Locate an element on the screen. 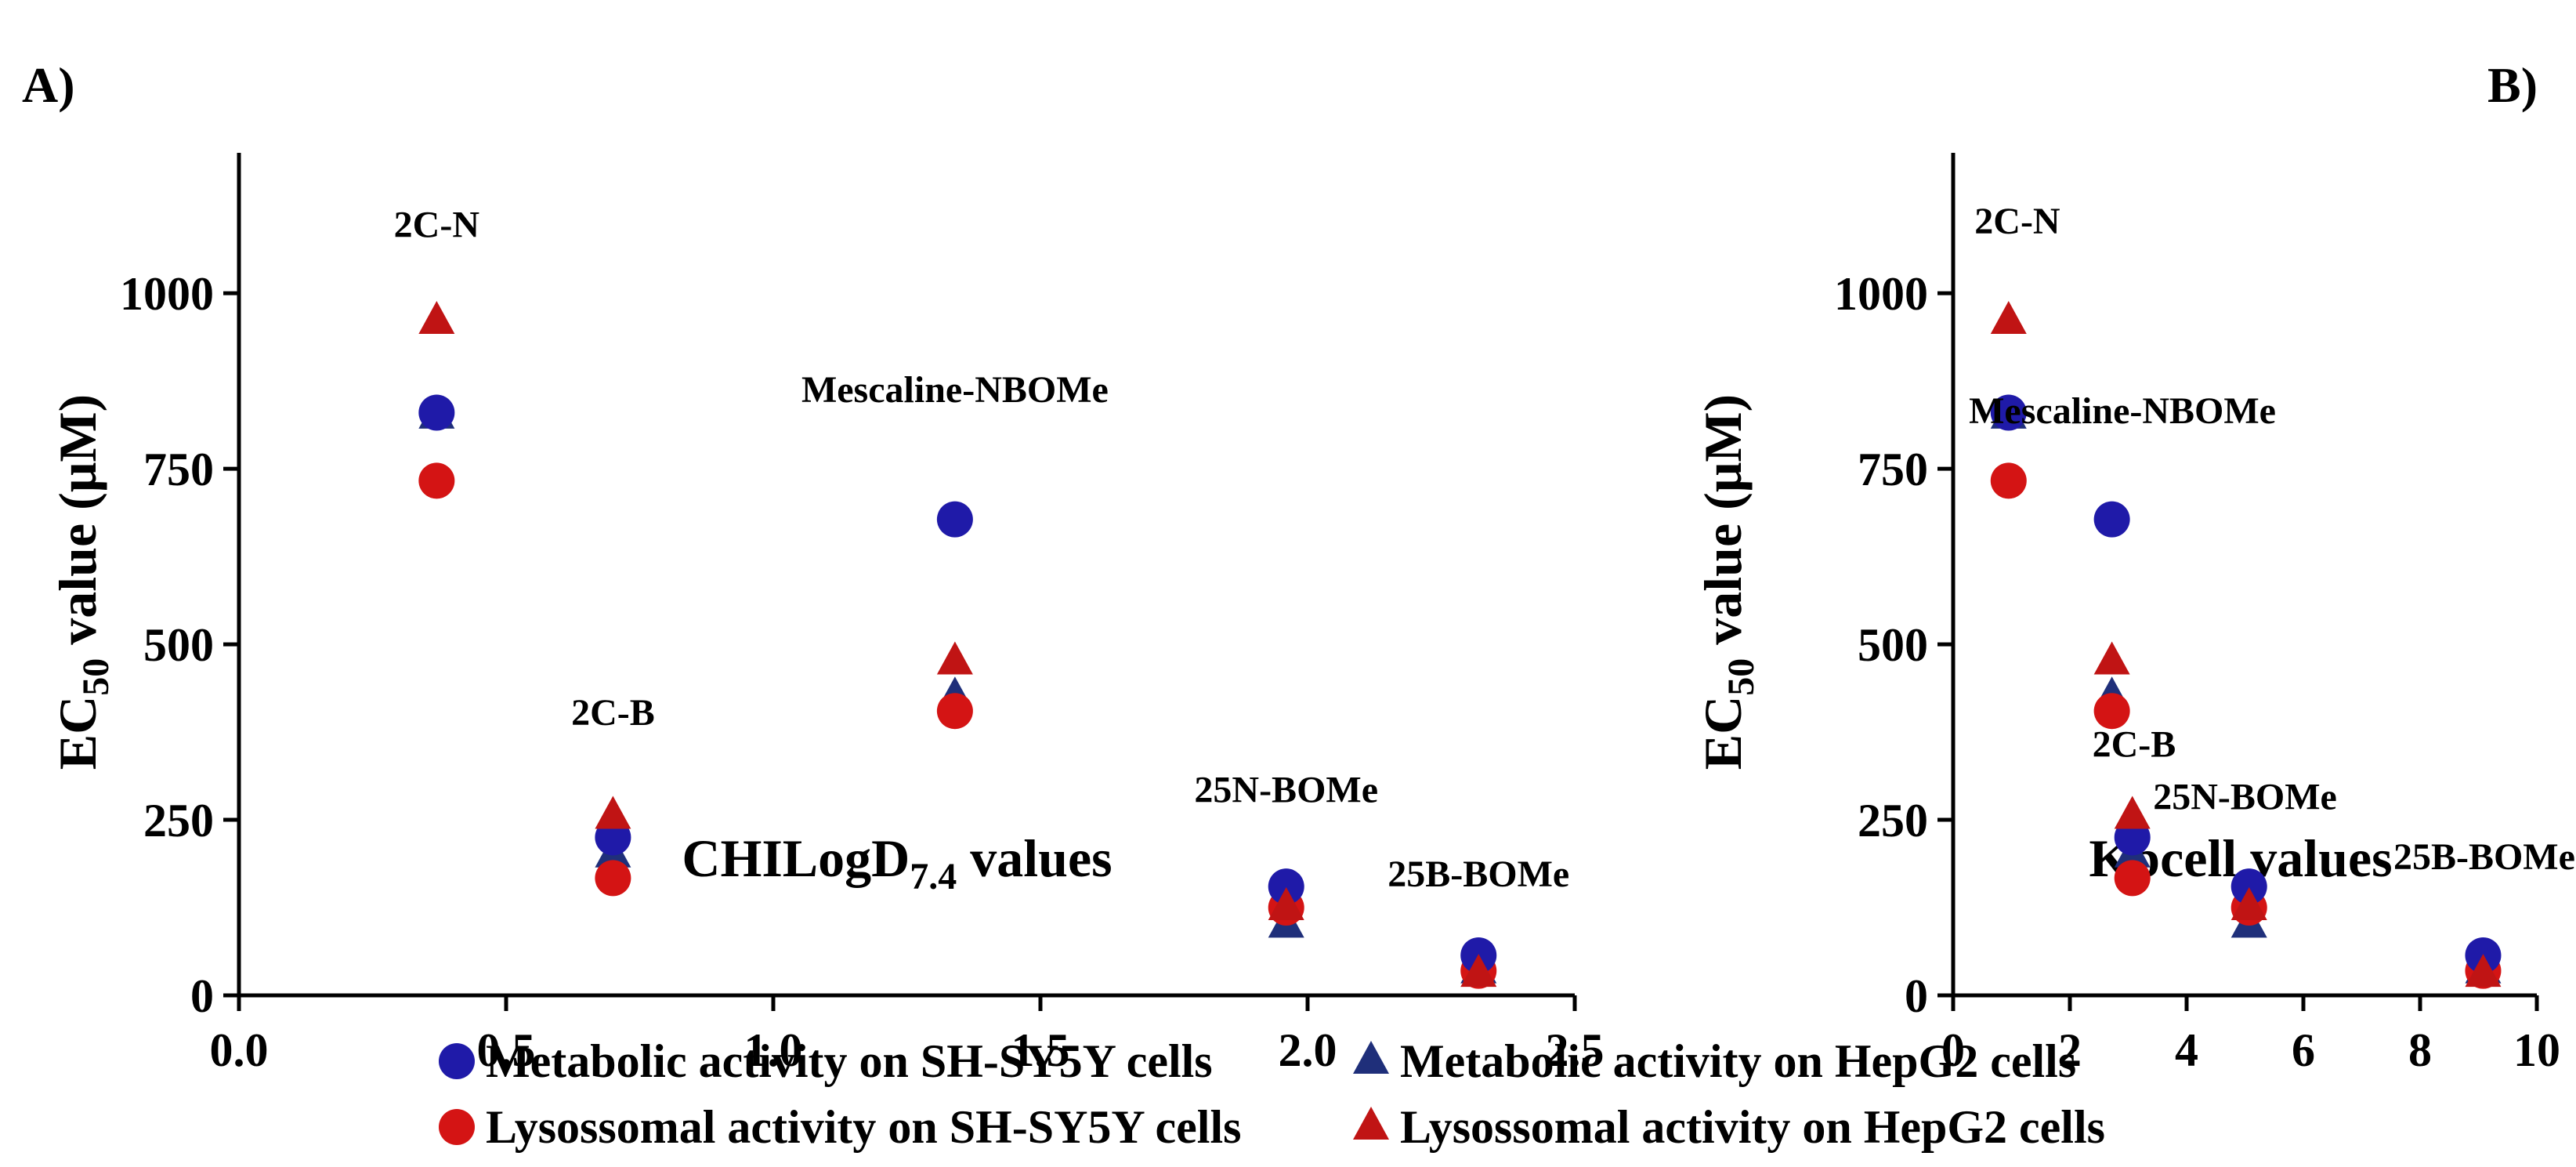  x-axis-title: CHILogD7.4 values is located at coordinates (897, 862).